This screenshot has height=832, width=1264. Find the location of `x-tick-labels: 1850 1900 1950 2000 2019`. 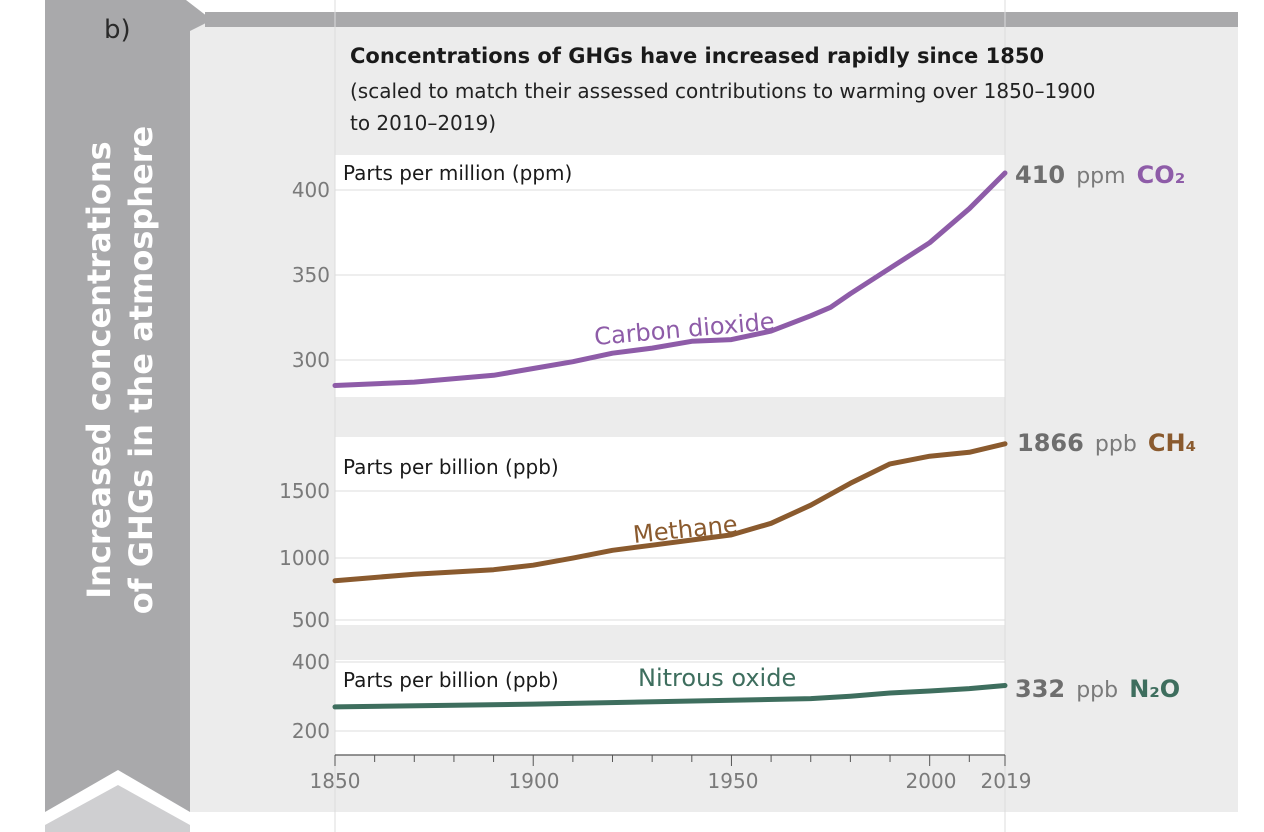

x-tick-labels: 1850 1900 1950 2000 2019 is located at coordinates (671, 781).